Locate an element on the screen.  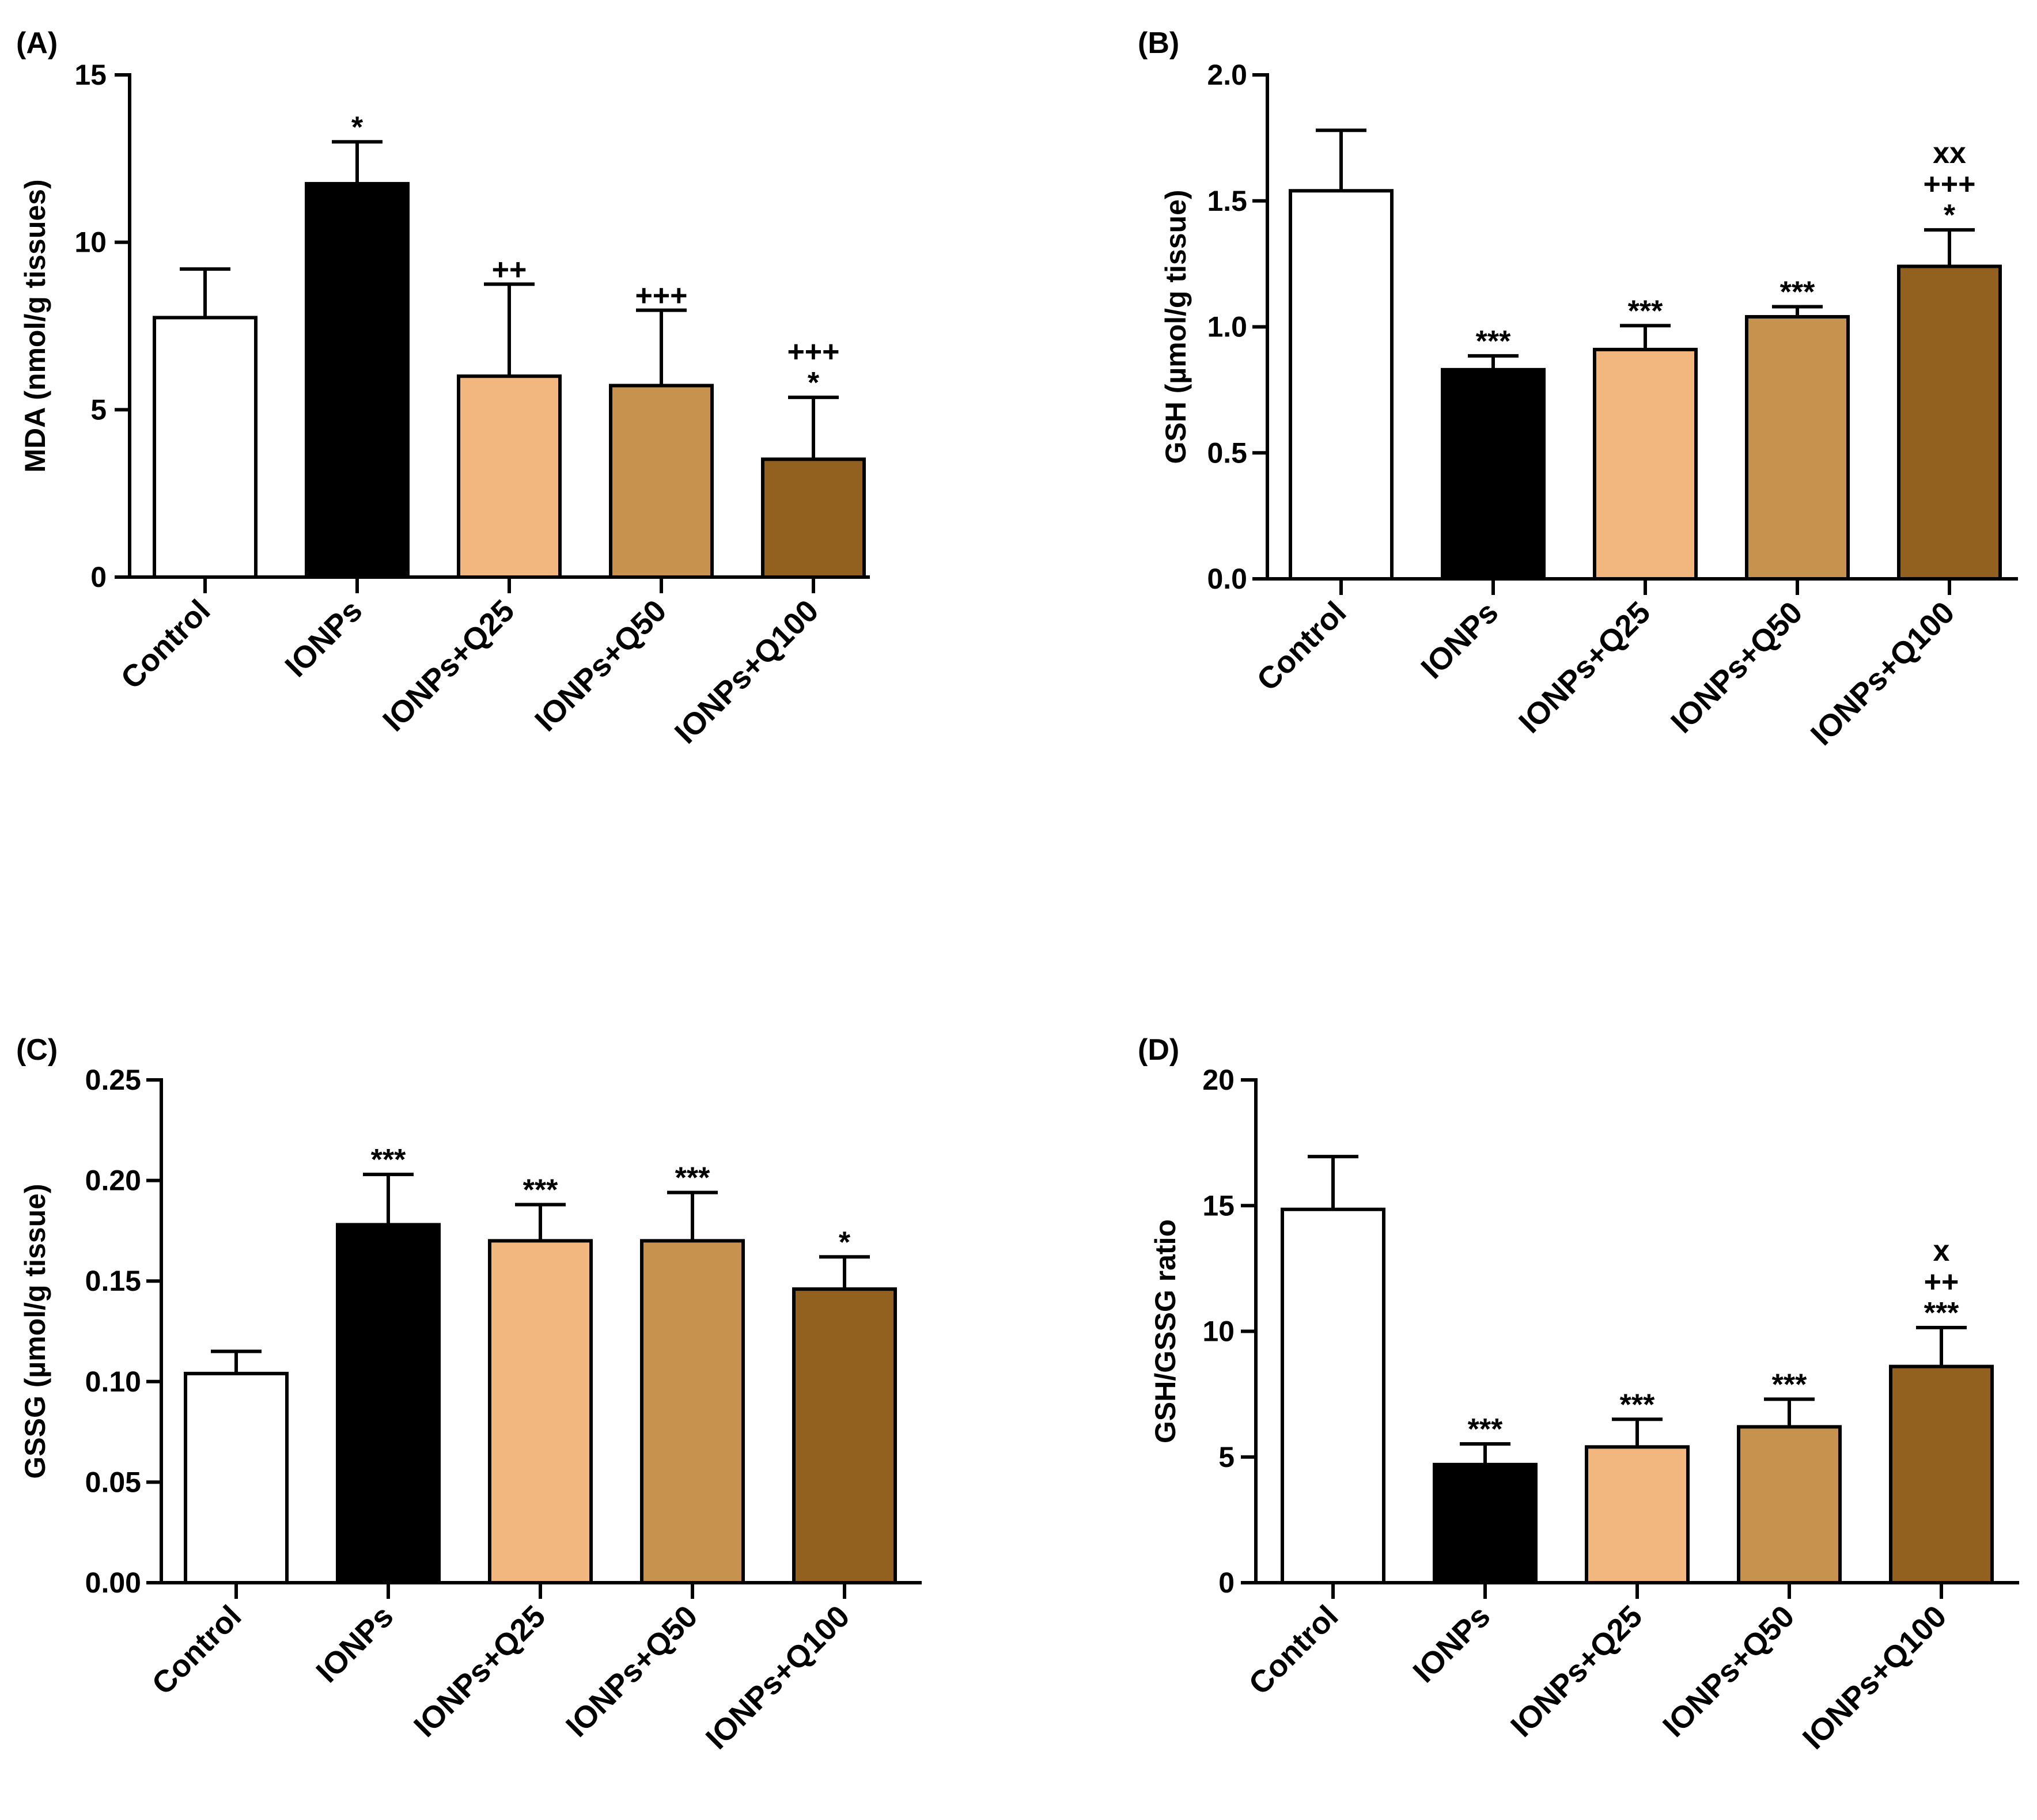
y-tick-label: 1.0 is located at coordinates (1227, 327).